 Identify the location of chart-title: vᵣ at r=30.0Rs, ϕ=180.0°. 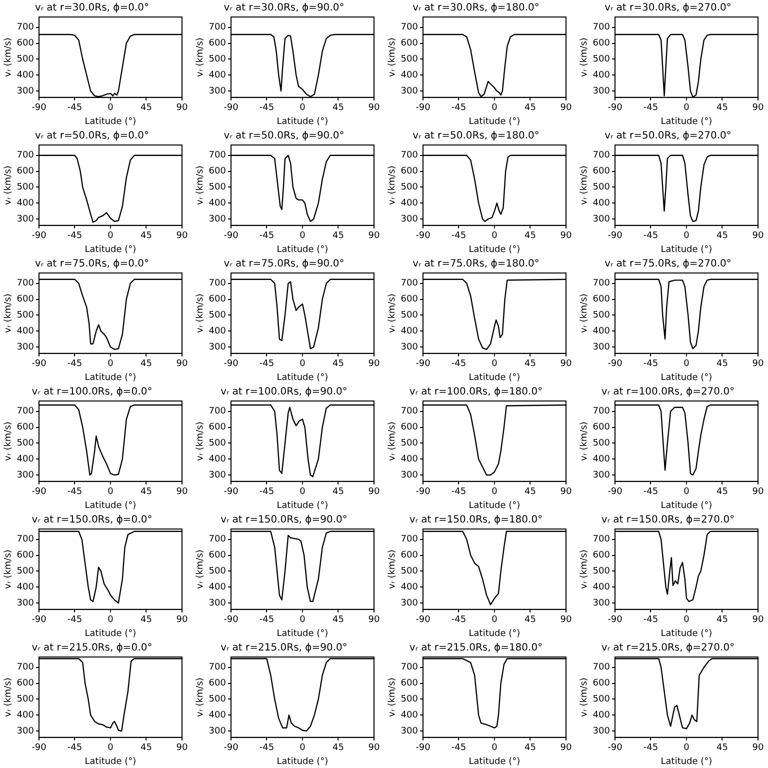
(476, 8).